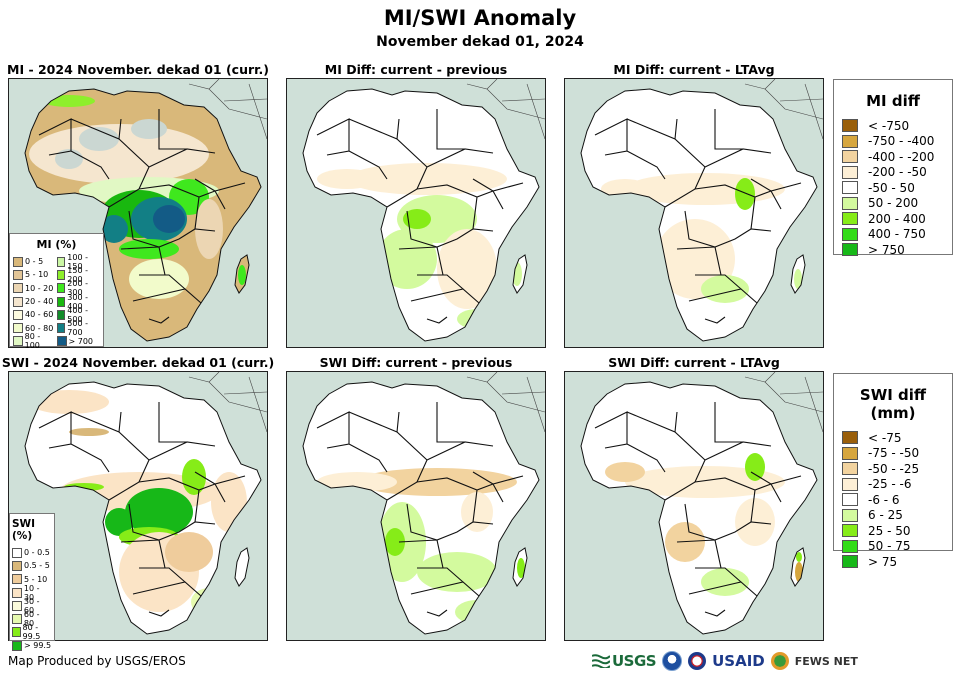 The height and width of the screenshot is (681, 960). What do you see at coordinates (138, 69) in the screenshot?
I see `panel-title-mi-current: MI - 2024 November. dekad 01 (curr.)` at bounding box center [138, 69].